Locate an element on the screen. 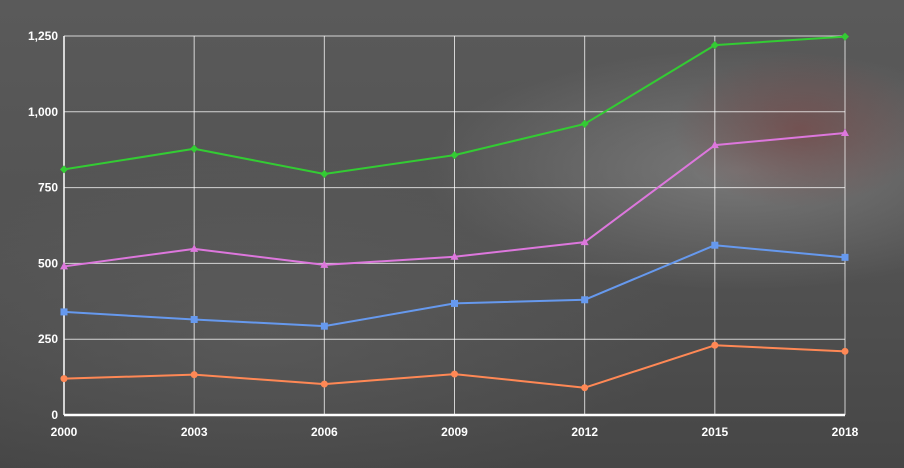 The width and height of the screenshot is (904, 468). y-tick-label: 250 is located at coordinates (48, 339).